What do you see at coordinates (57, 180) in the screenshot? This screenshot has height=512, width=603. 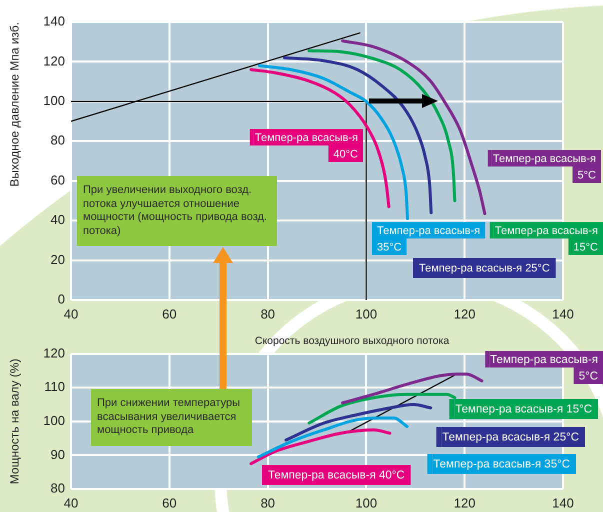 I see `y-tick-label: 60` at bounding box center [57, 180].